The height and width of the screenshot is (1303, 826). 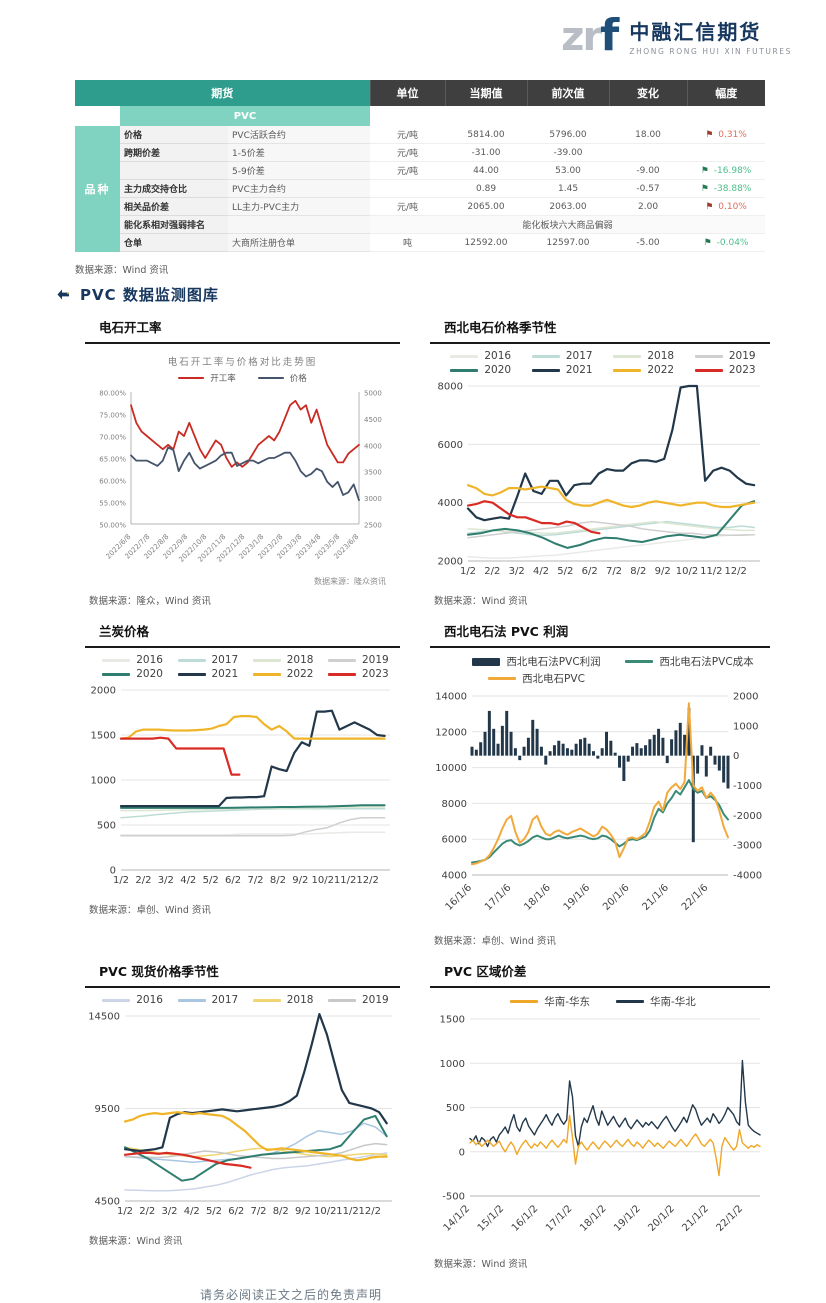 What do you see at coordinates (299, 224) in the screenshot?
I see `row-sublabel` at bounding box center [299, 224].